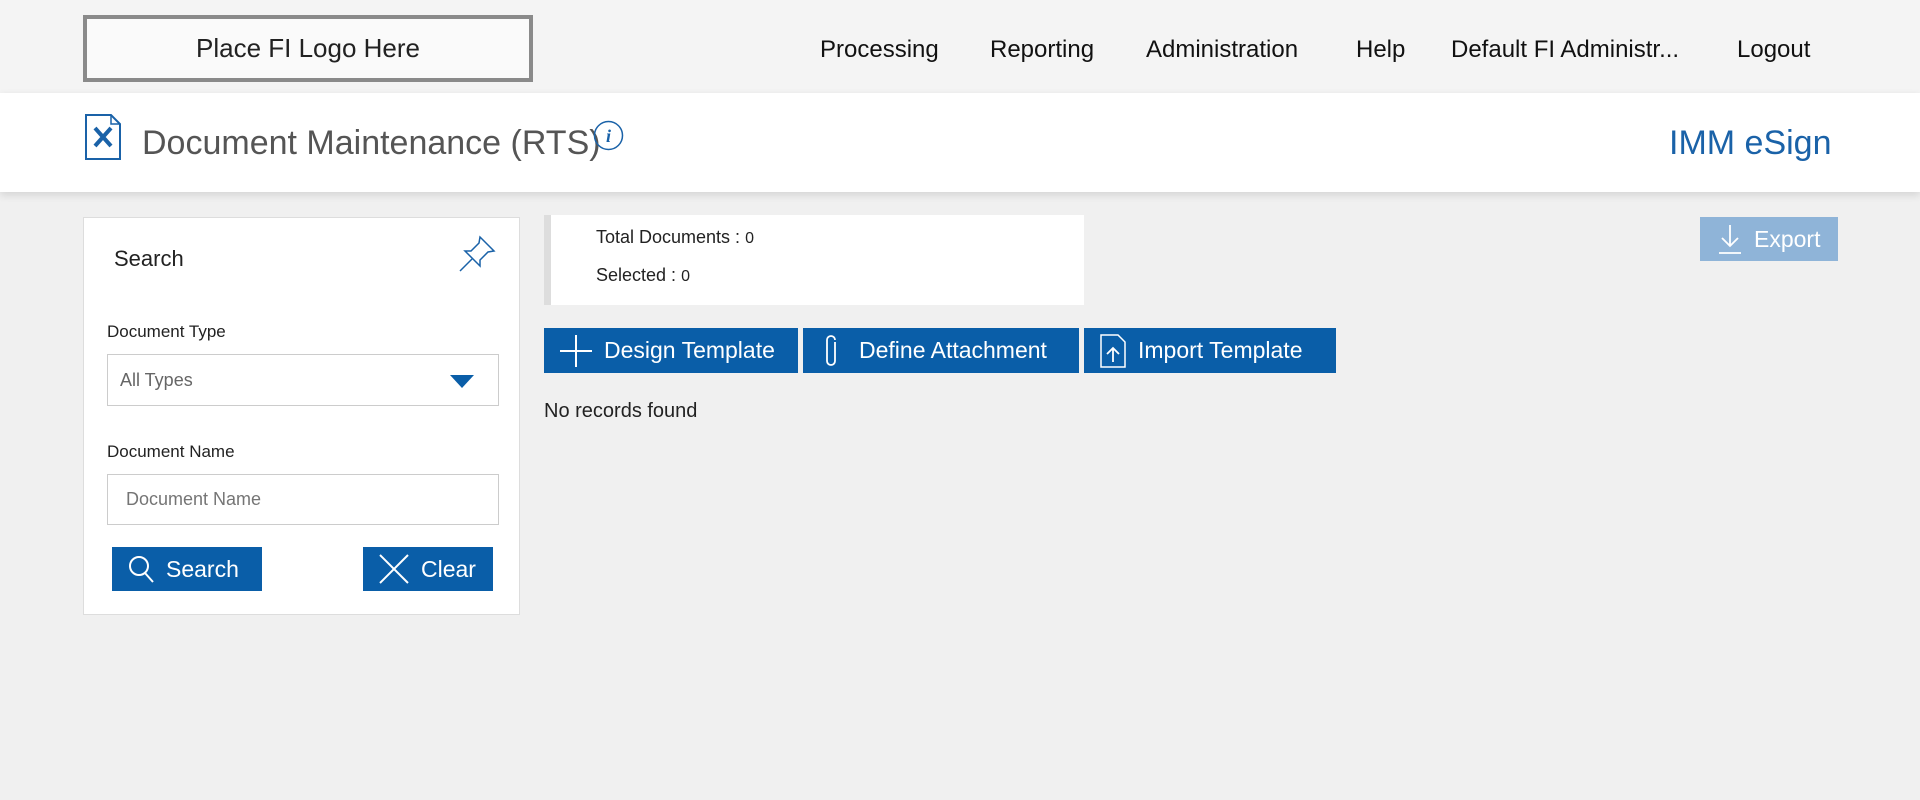  What do you see at coordinates (303, 499) in the screenshot?
I see `document-name-input` at bounding box center [303, 499].